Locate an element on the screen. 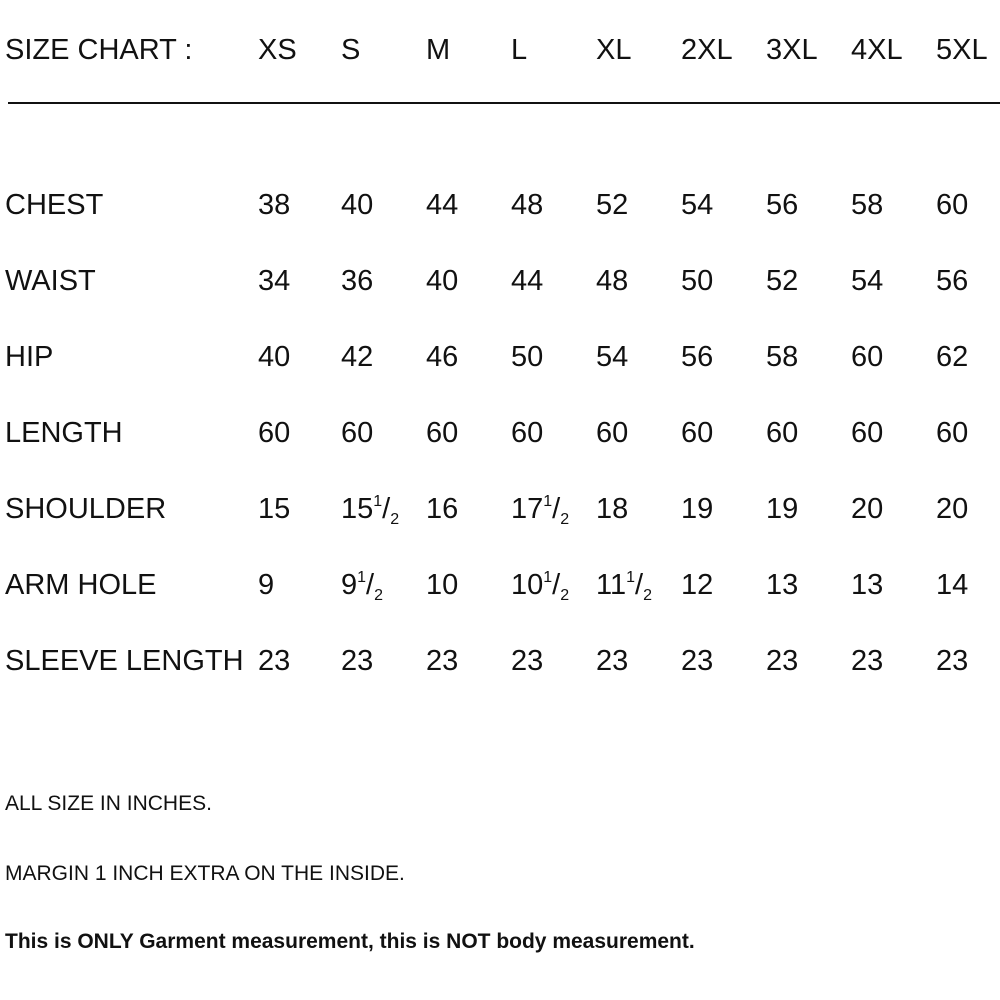 The image size is (1000, 1000). size-header-row: SIZE CHART : XS S M L XL 2XL 3XL 4XL 5XL is located at coordinates (500, 50).